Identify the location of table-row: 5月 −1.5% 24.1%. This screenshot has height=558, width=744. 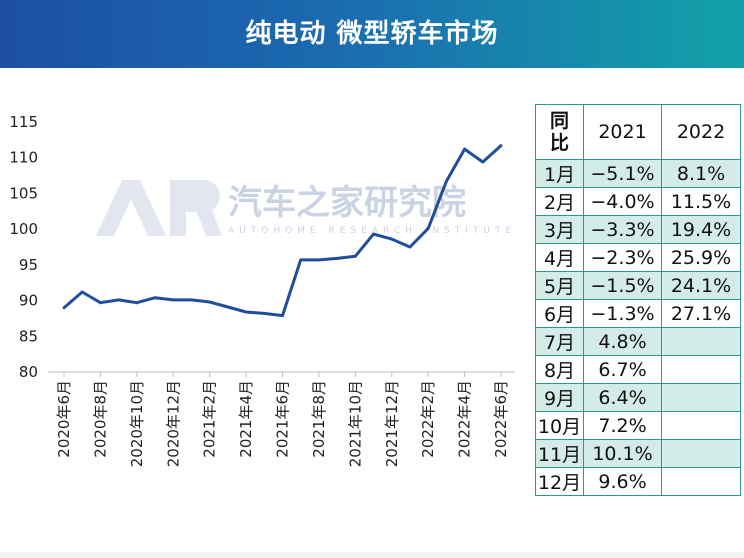
(638, 285).